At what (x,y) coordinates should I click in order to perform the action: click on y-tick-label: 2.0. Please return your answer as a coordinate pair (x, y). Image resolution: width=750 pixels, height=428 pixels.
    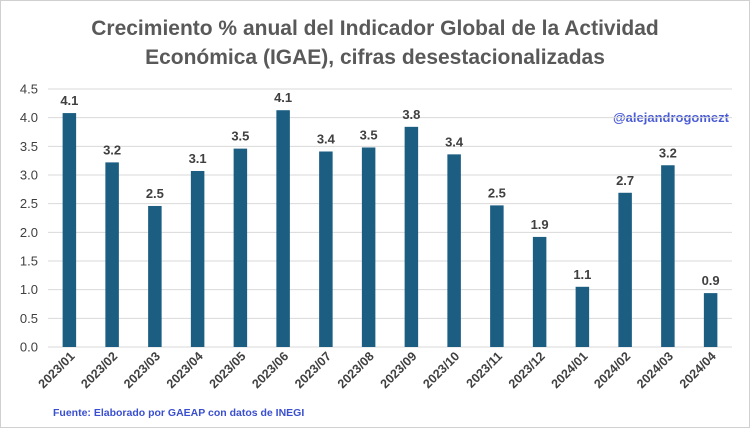
    Looking at the image, I should click on (29, 232).